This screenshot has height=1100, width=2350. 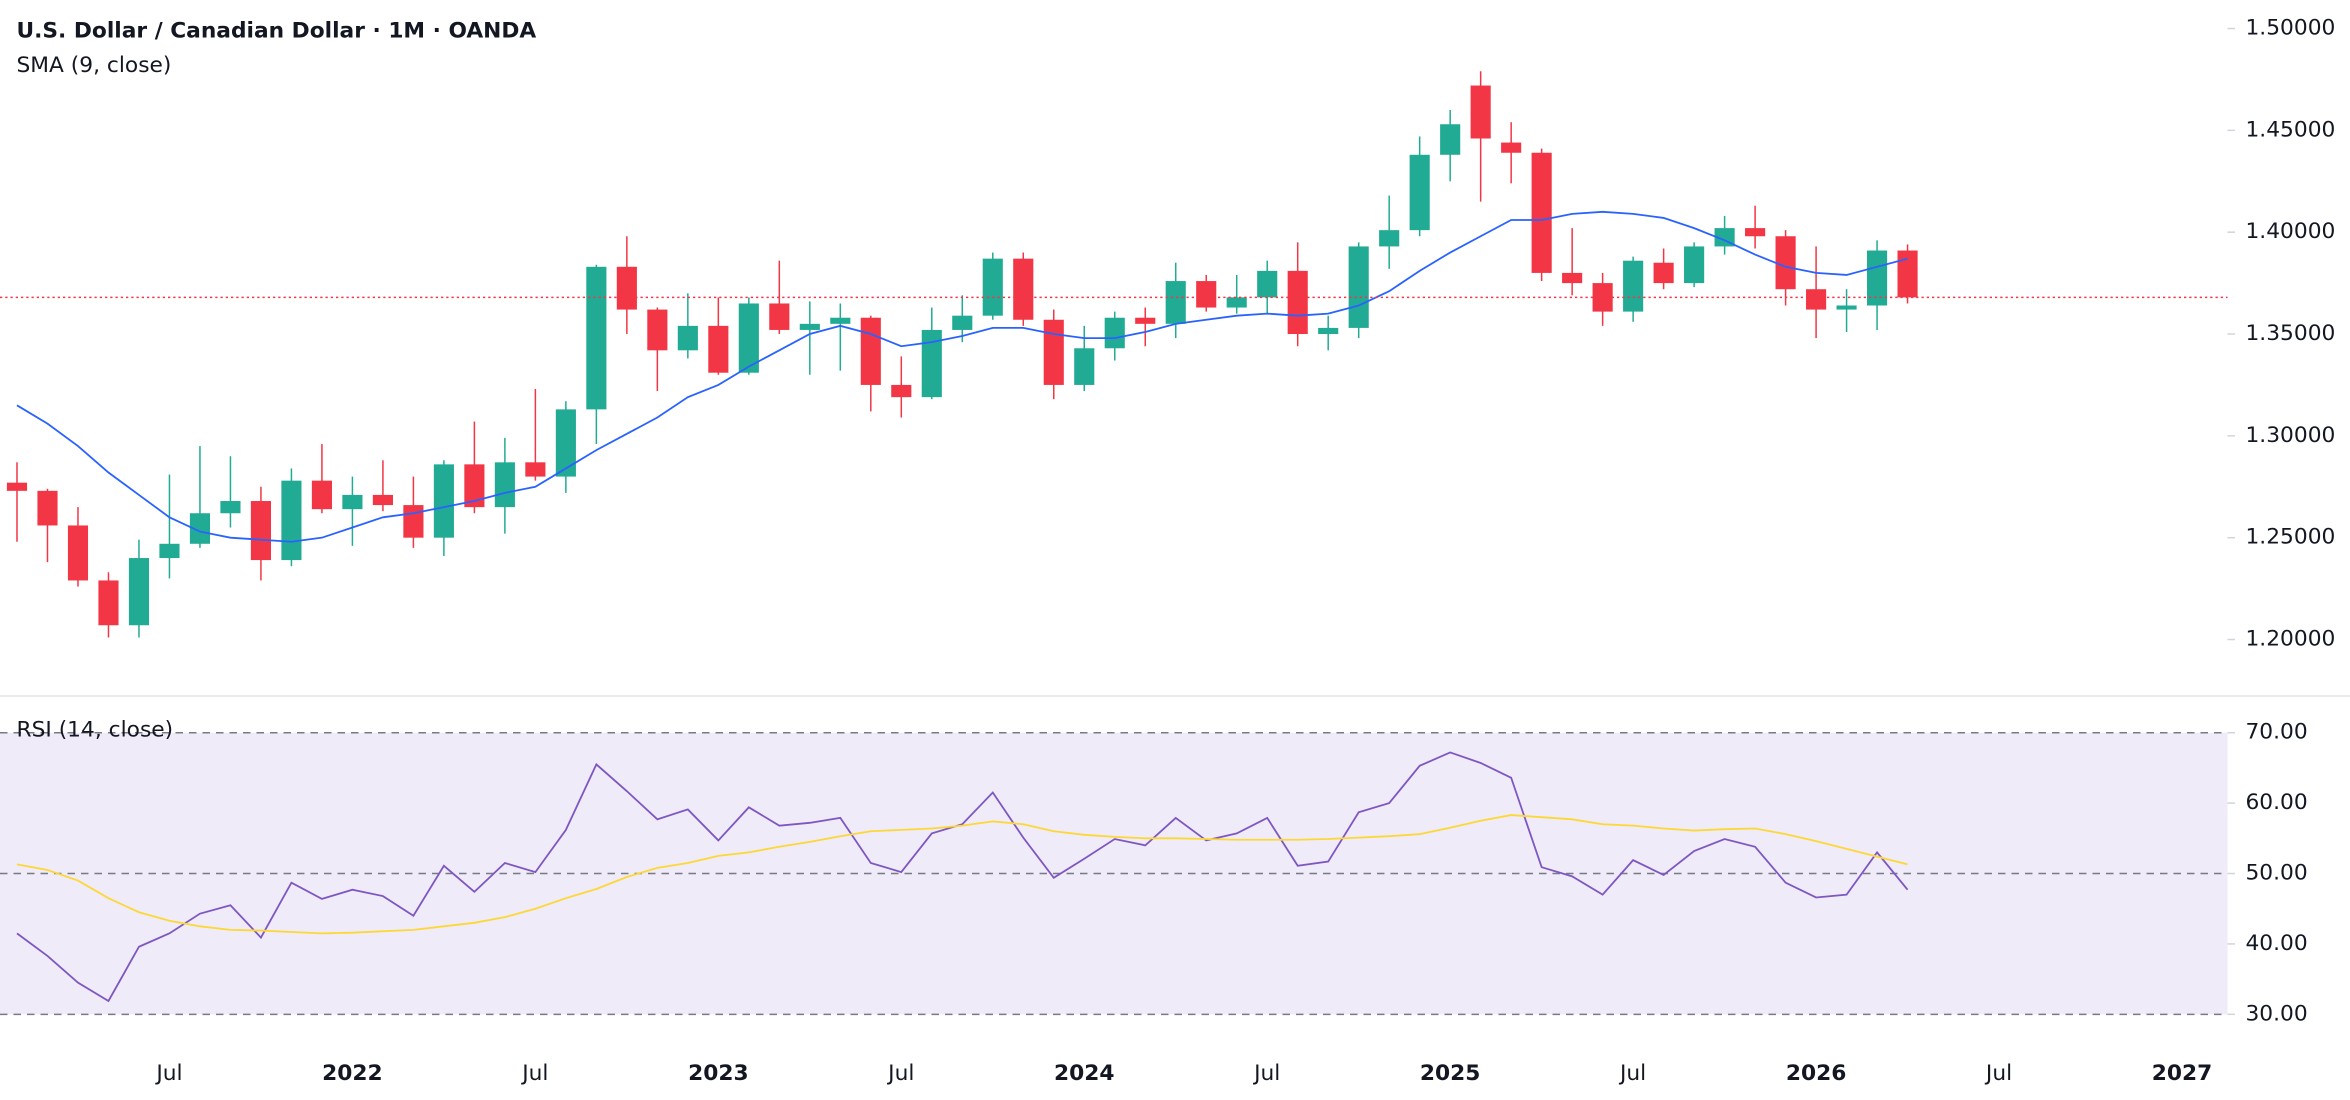 I want to click on x-tick-label: 2023, so click(x=718, y=1073).